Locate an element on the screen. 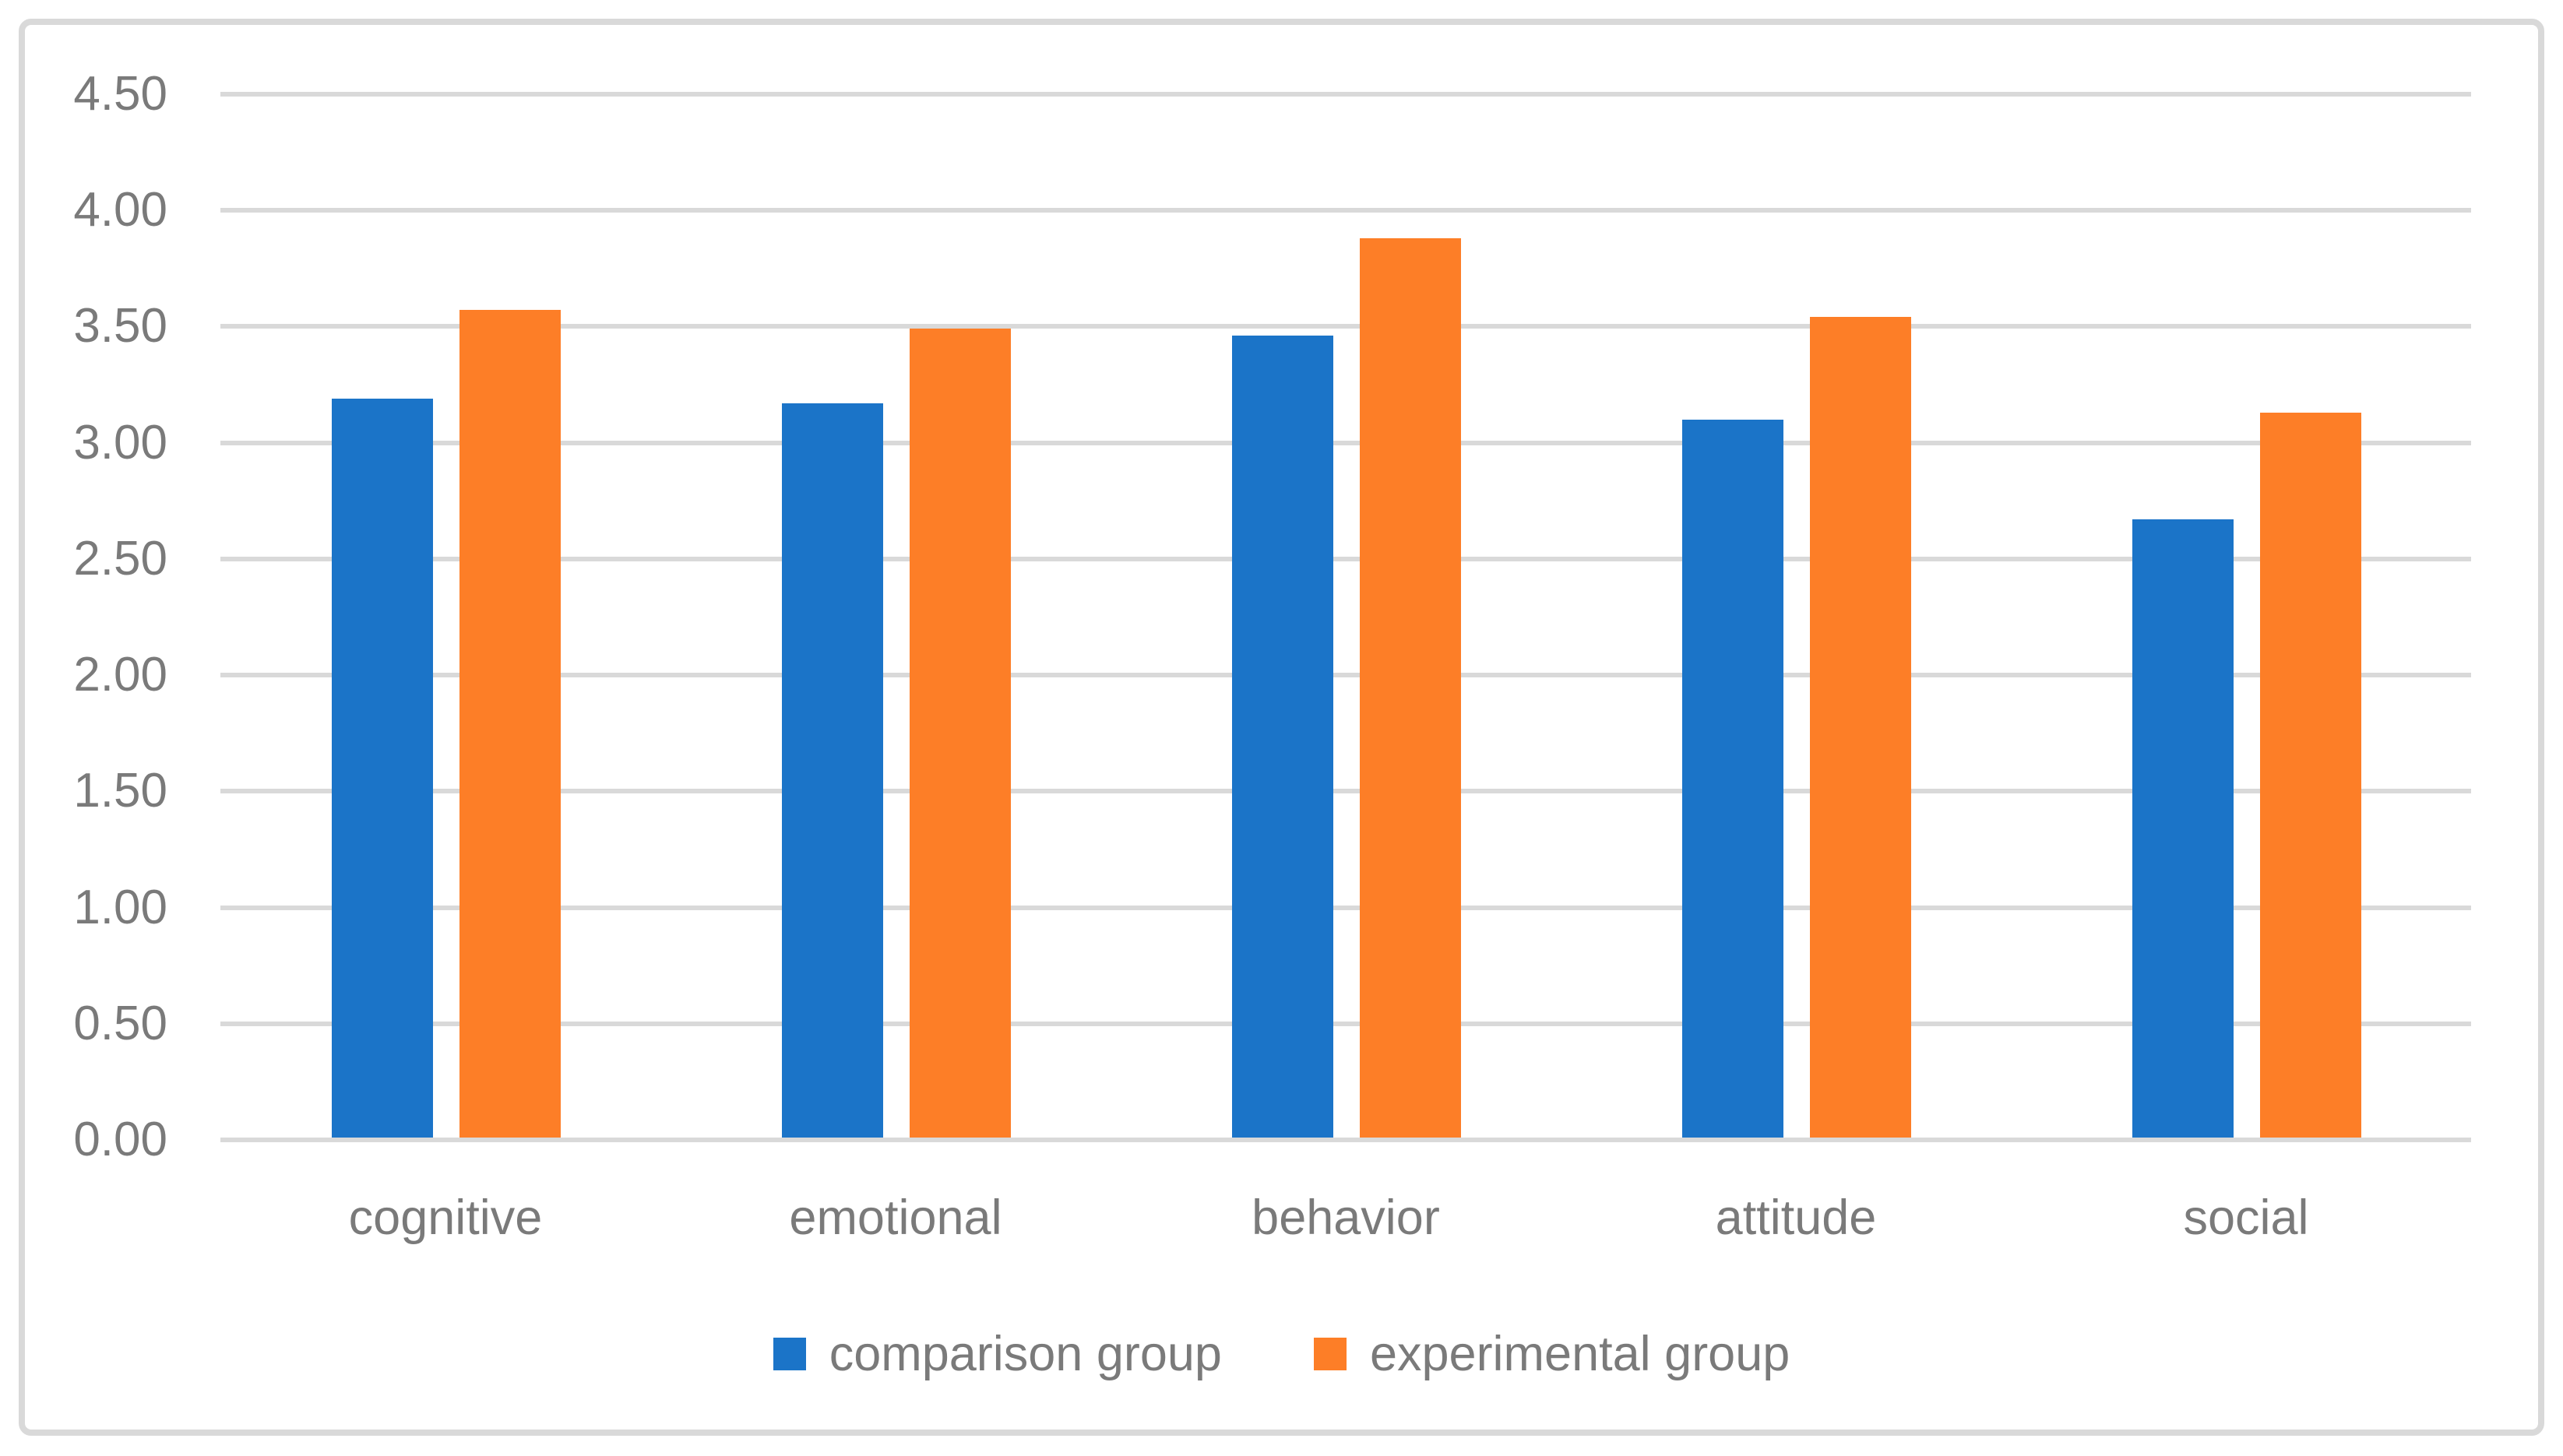 The width and height of the screenshot is (2563, 1456). legend: comparison group experimental group is located at coordinates (1281, 1354).